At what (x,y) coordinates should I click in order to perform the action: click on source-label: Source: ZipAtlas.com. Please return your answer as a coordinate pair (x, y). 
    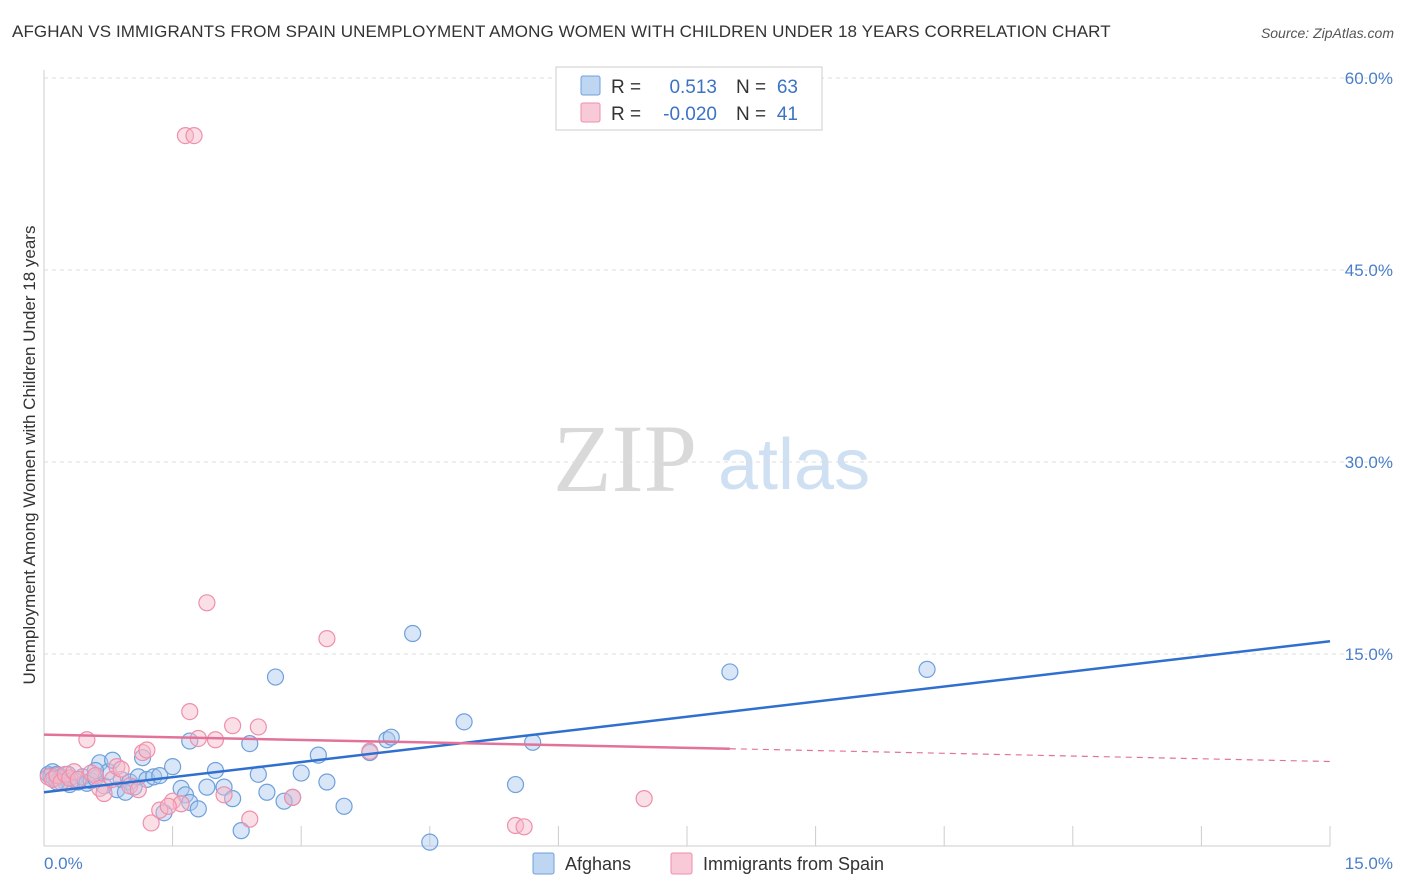
    Looking at the image, I should click on (1327, 33).